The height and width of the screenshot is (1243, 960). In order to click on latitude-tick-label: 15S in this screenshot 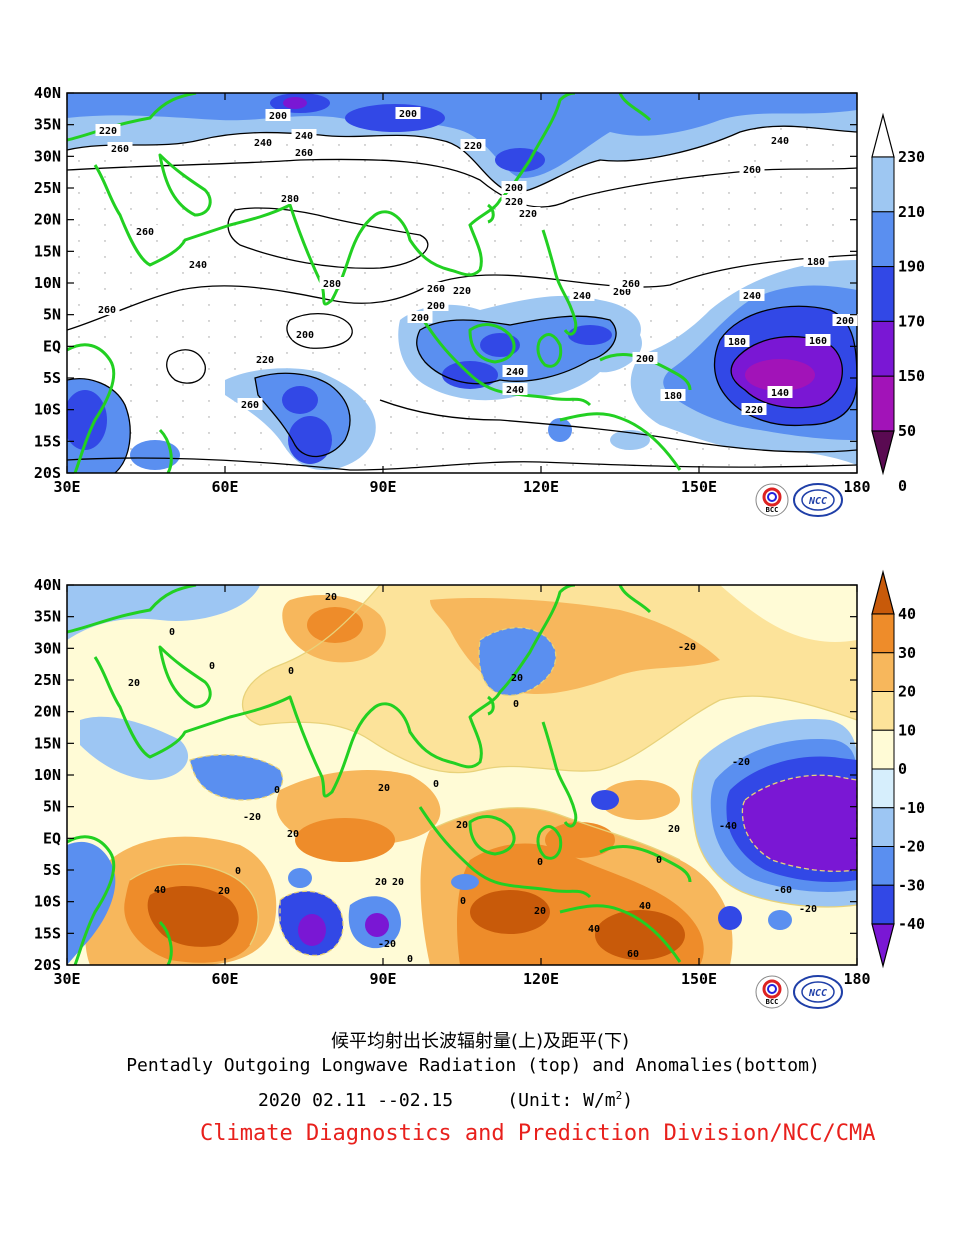, I will do `click(47, 933)`.